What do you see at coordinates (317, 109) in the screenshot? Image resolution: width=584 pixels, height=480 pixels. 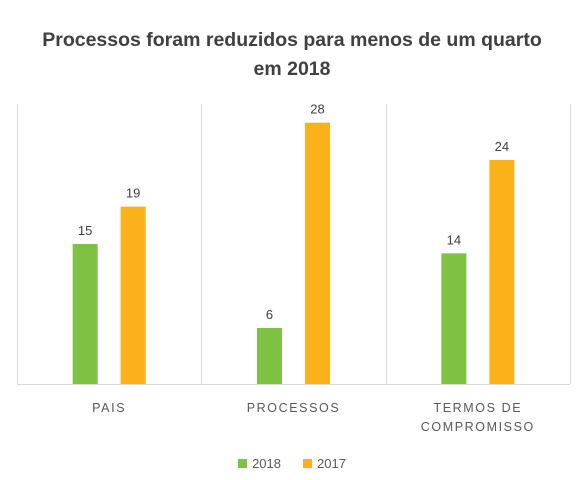 I see `data-label: 28` at bounding box center [317, 109].